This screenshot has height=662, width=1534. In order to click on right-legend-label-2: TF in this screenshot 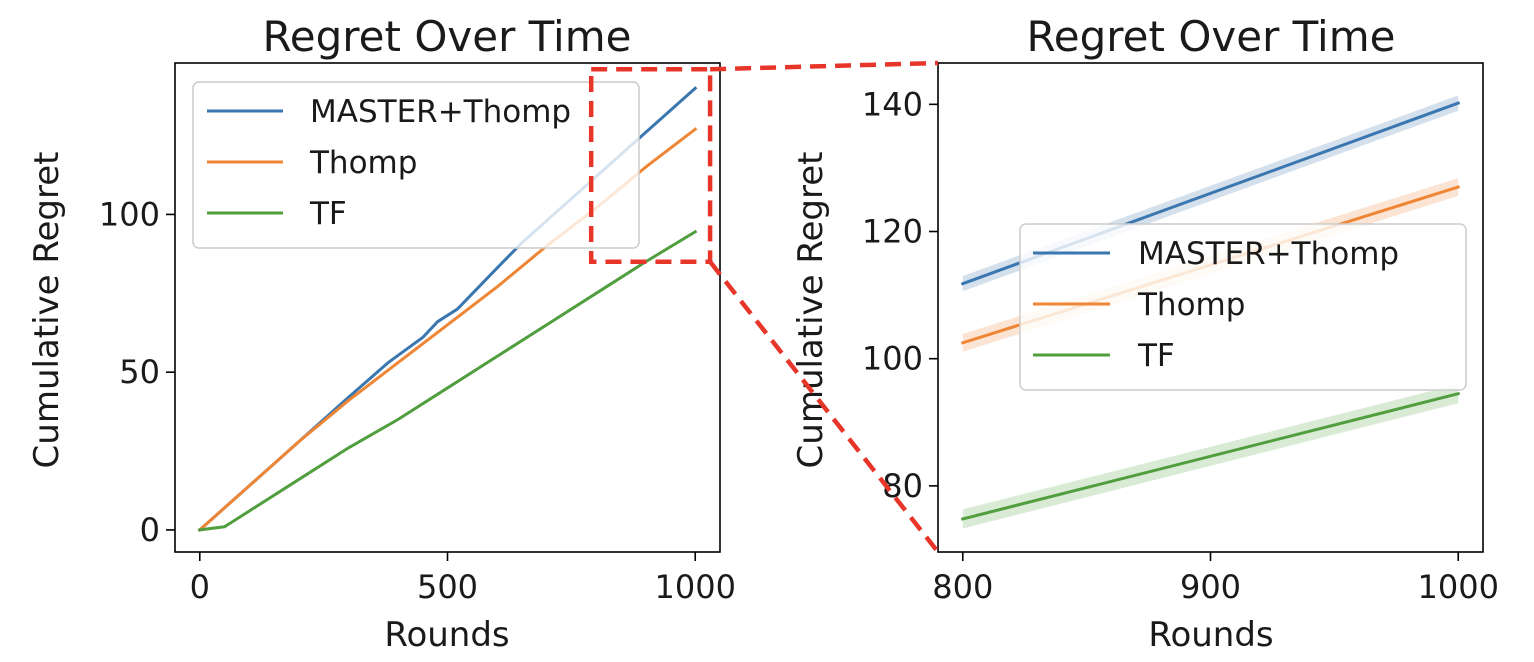, I will do `click(1156, 356)`.